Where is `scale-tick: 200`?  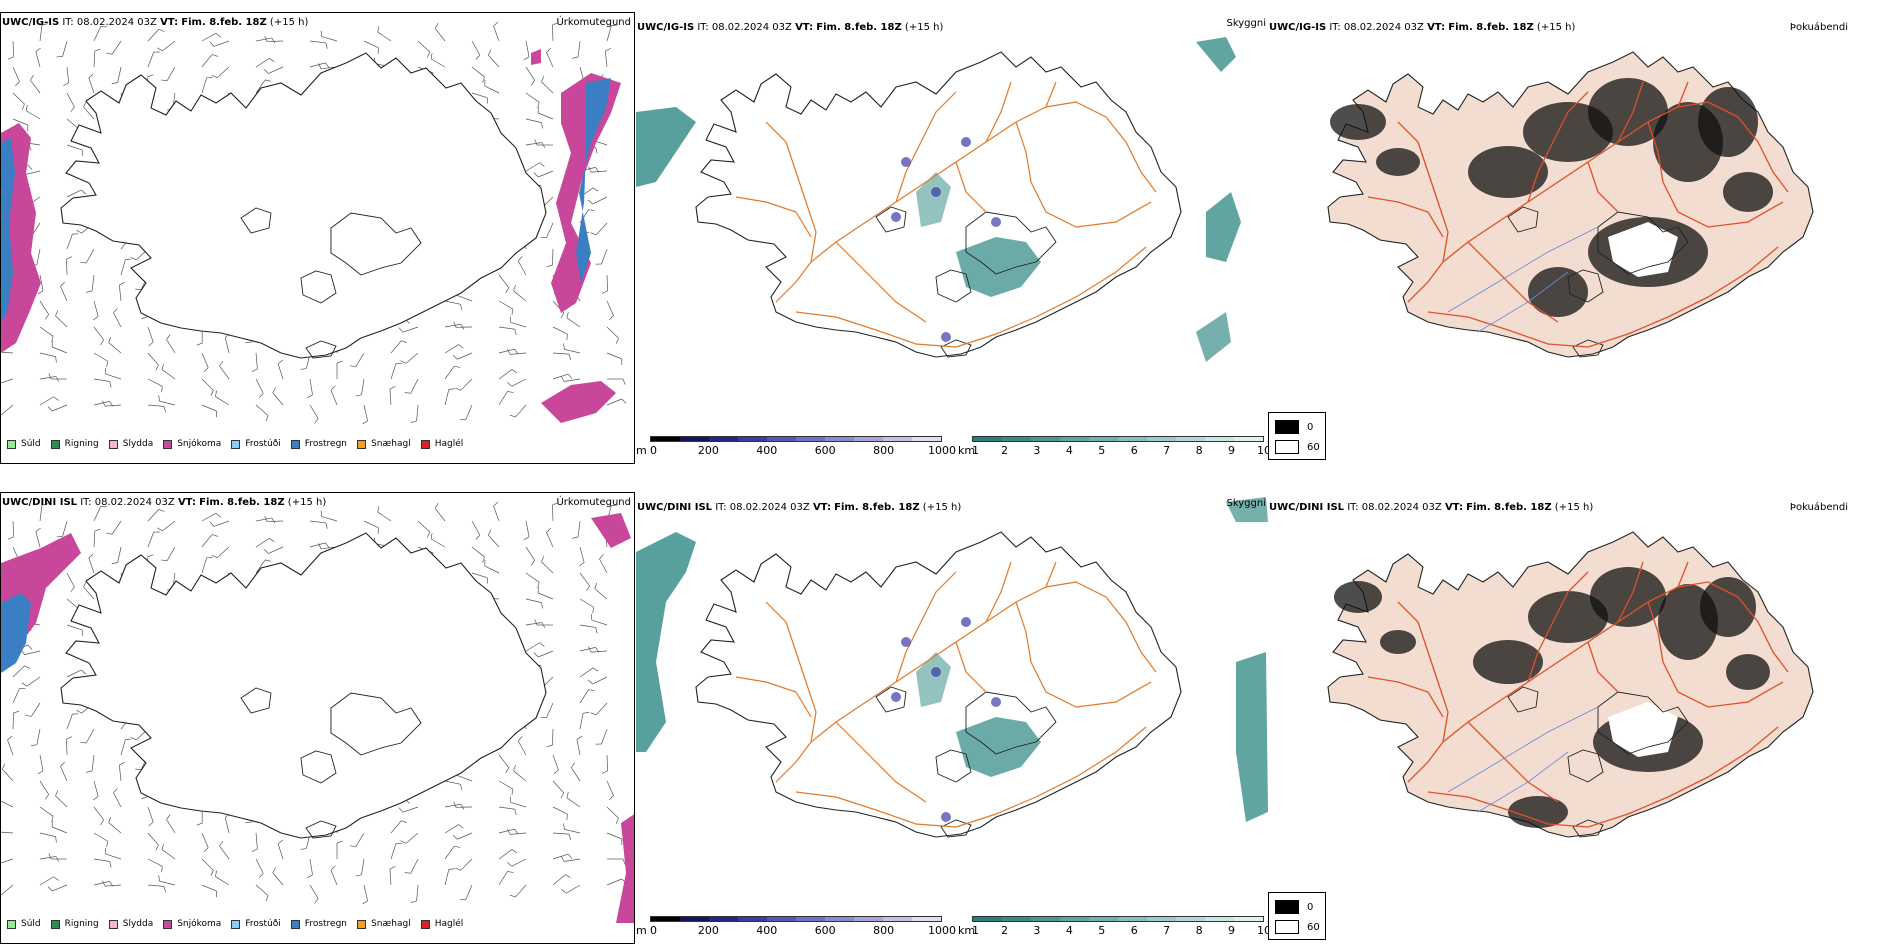
scale-tick: 200 is located at coordinates (708, 450).